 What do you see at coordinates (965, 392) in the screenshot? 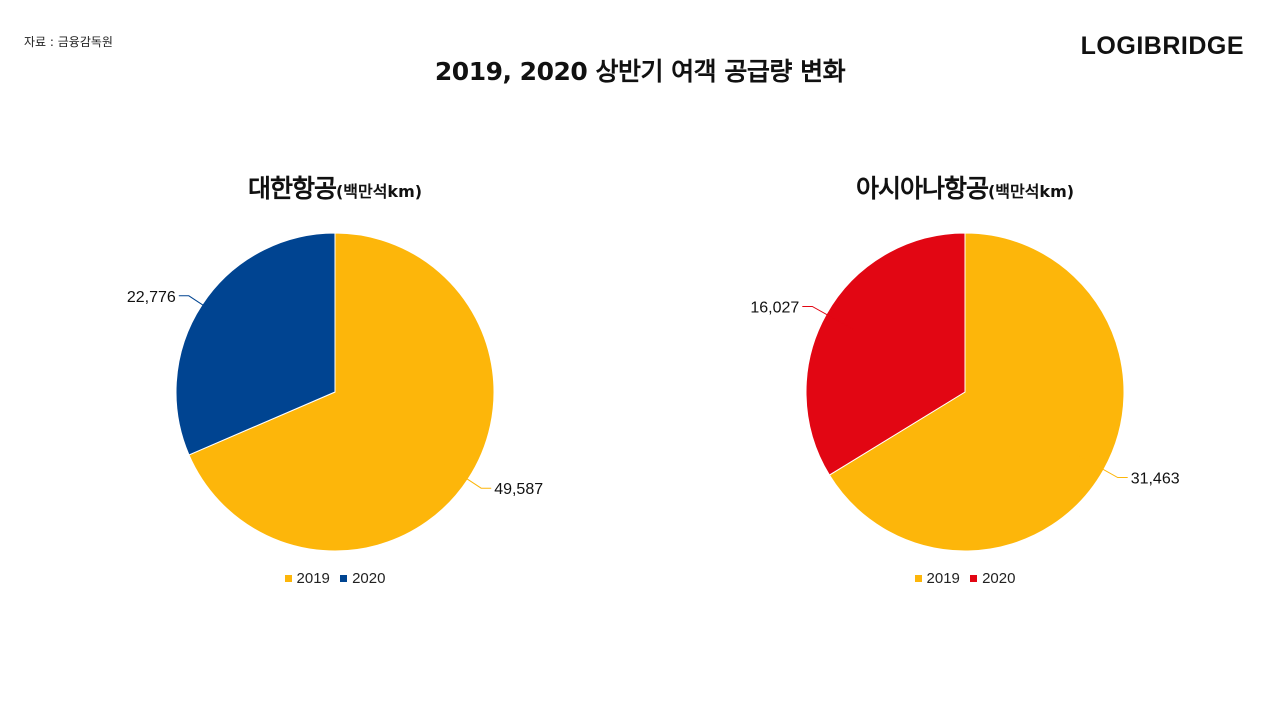
I see `pie-chart: 31,463 16,027` at bounding box center [965, 392].